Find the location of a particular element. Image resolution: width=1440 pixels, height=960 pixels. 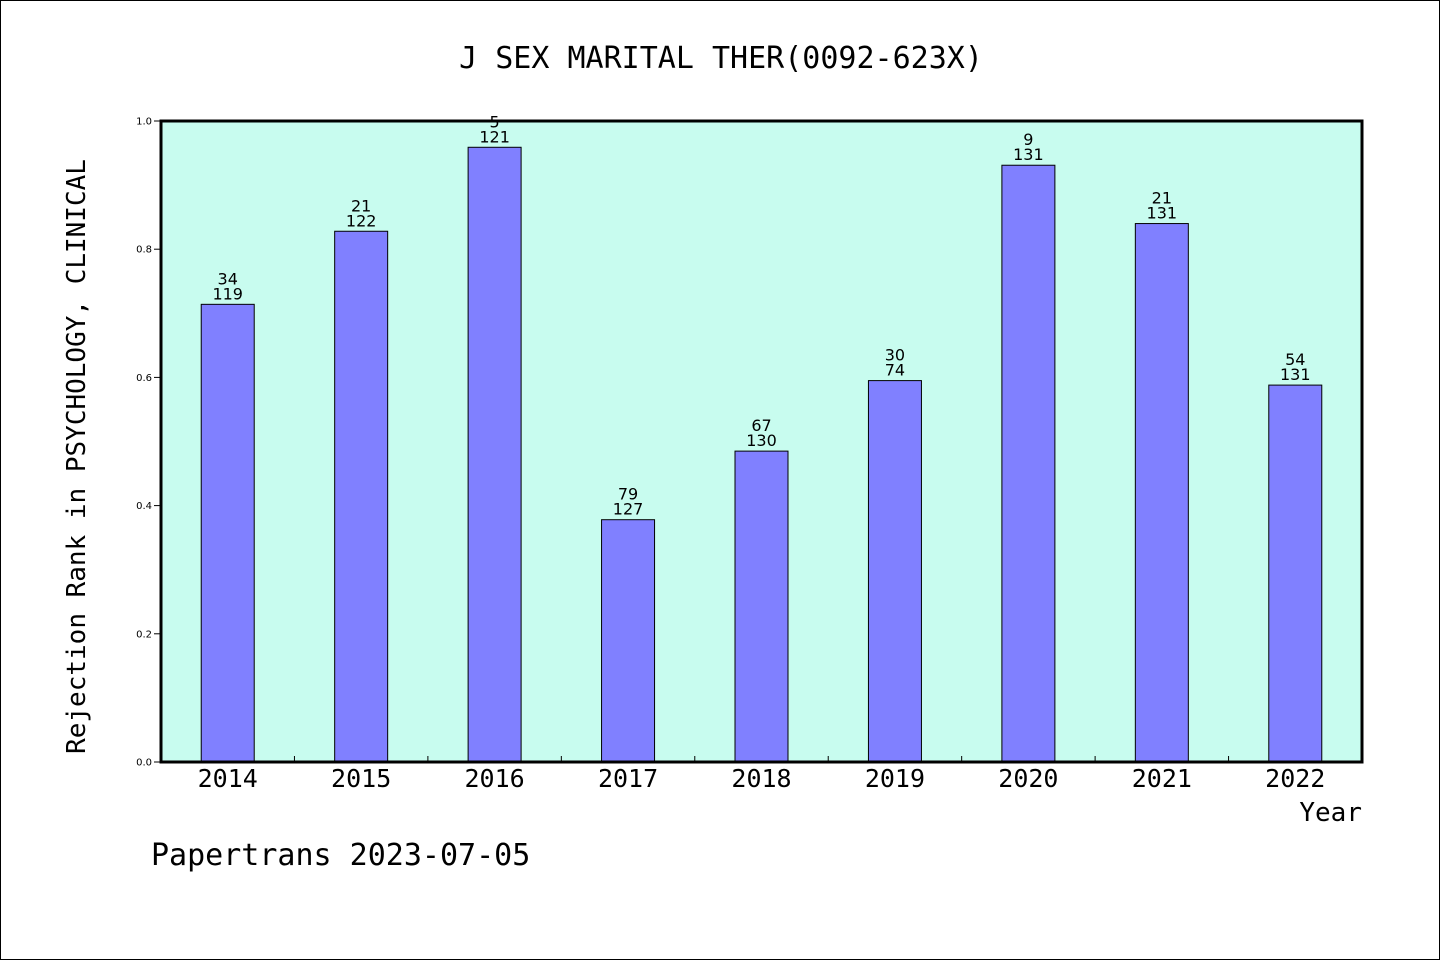

bar-2018 is located at coordinates (761, 606).